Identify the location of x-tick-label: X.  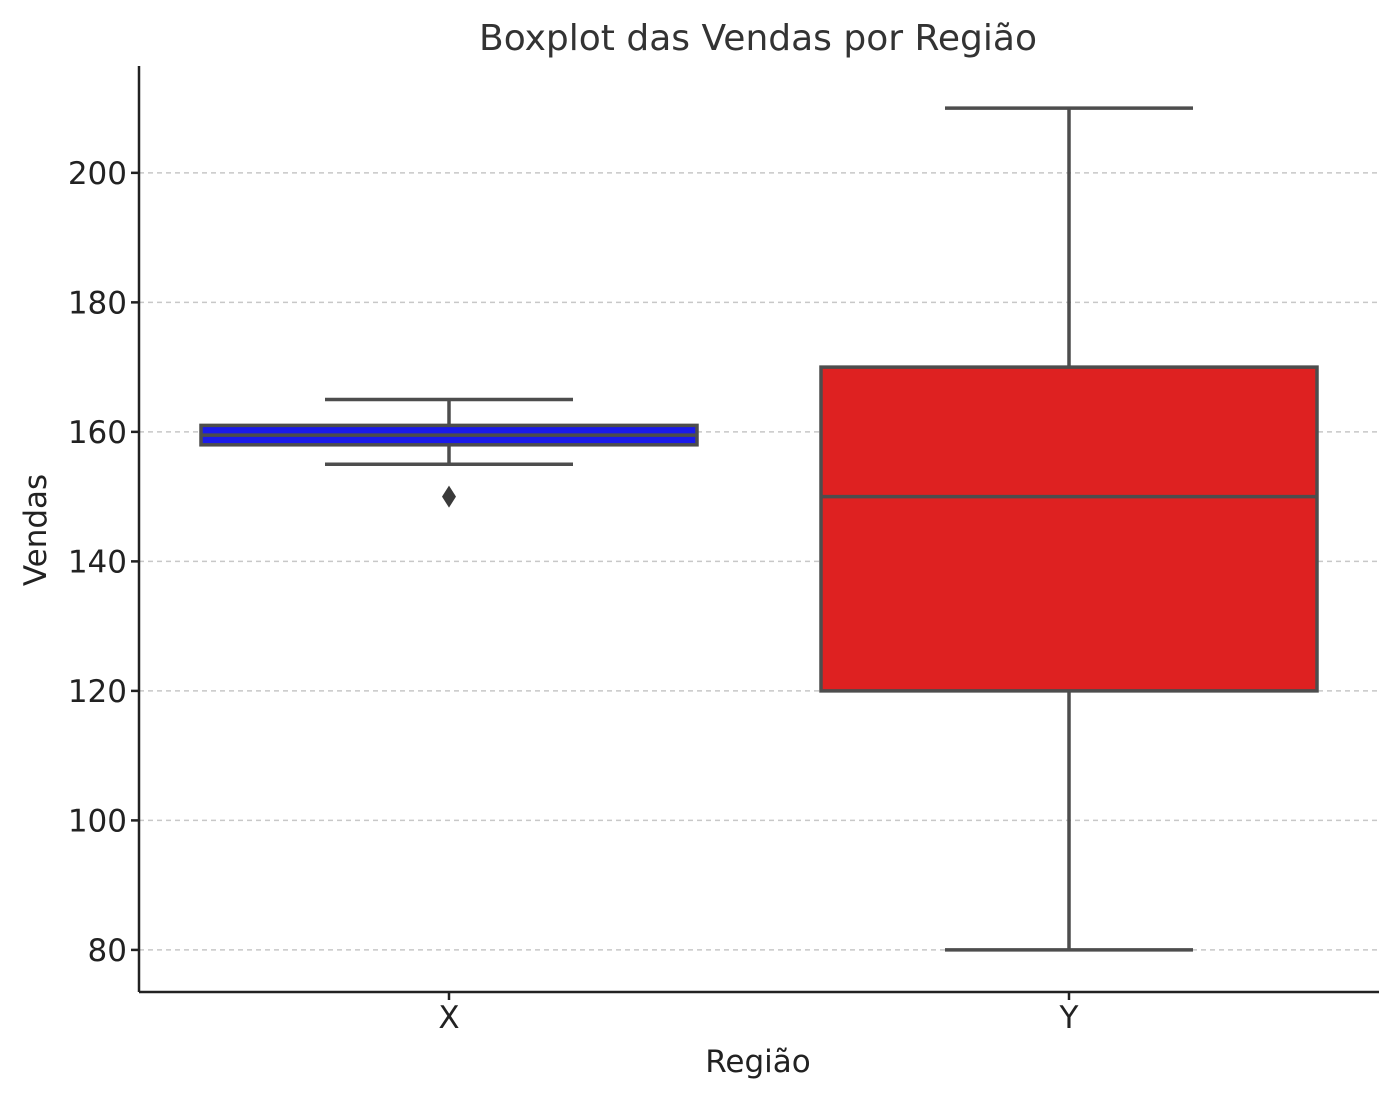
(448, 1018).